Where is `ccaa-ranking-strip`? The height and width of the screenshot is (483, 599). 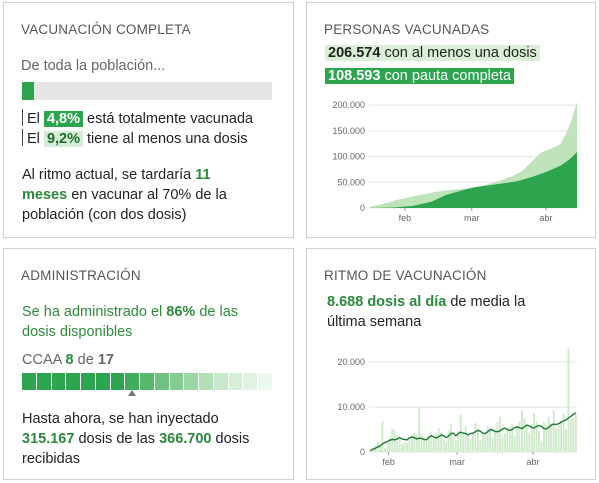
ccaa-ranking-strip is located at coordinates (147, 381).